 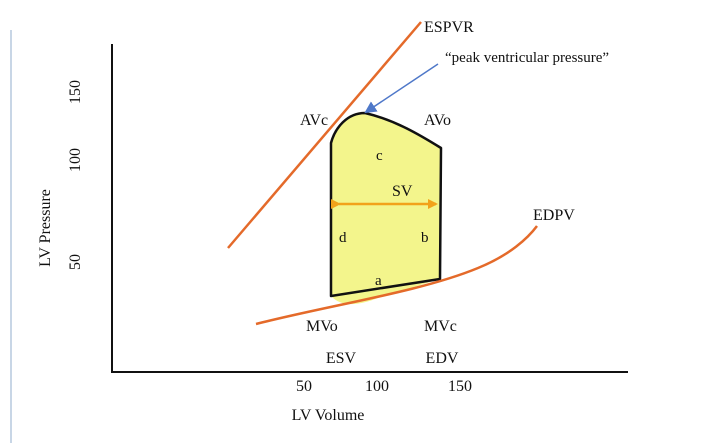 What do you see at coordinates (460, 386) in the screenshot?
I see `x-tick-150: 150` at bounding box center [460, 386].